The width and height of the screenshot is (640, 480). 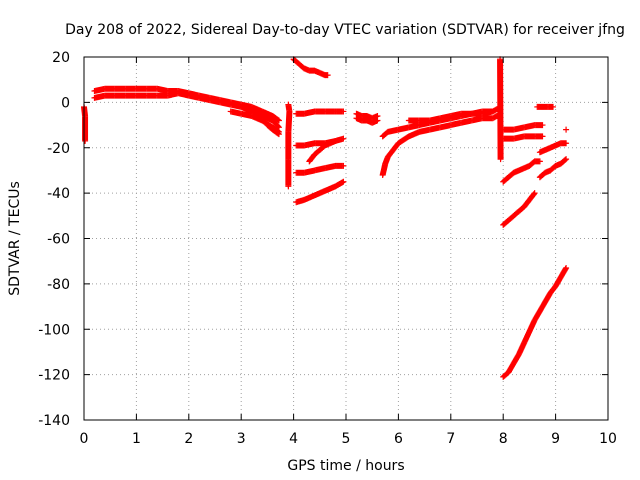 I want to click on y-tick-label: -20, so click(x=58, y=149).